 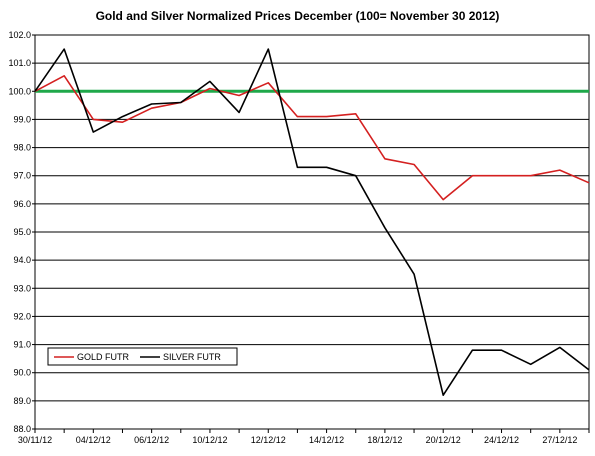 What do you see at coordinates (22, 316) in the screenshot?
I see `y-tick-label: 92.0` at bounding box center [22, 316].